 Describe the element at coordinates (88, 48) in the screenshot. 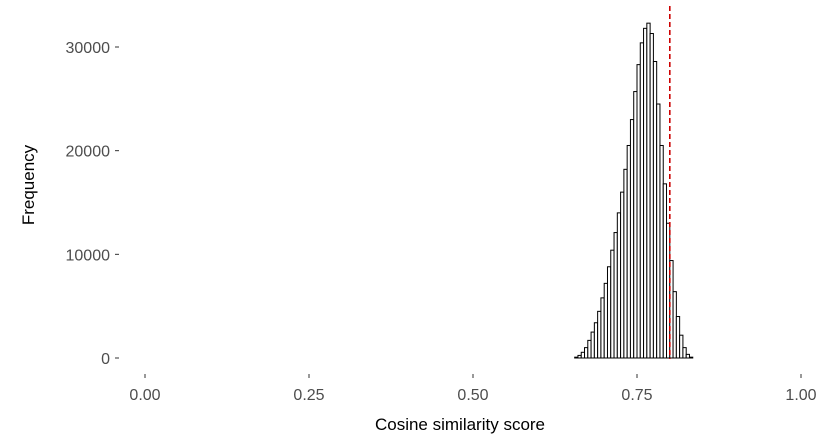

I see `y-tick-label: 30000` at that location.